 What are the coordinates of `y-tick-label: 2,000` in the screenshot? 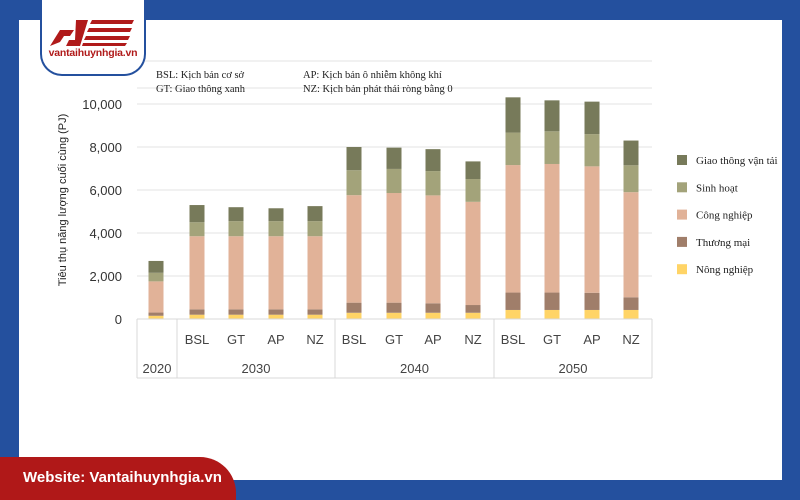 It's located at (105, 276).